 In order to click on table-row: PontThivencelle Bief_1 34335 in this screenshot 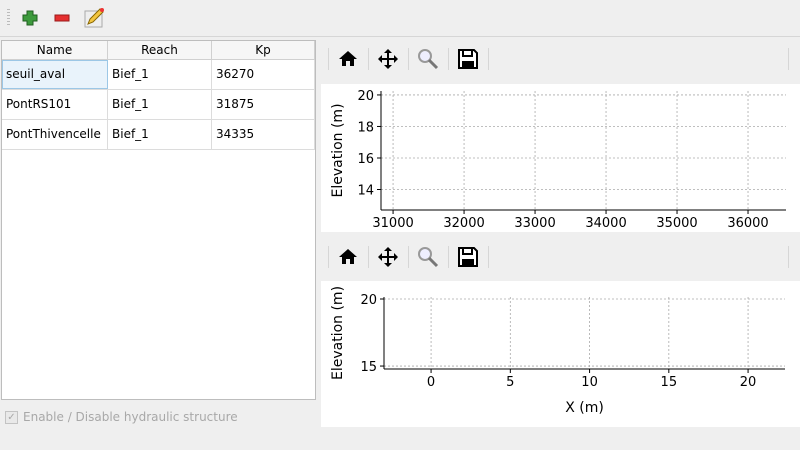, I will do `click(158, 135)`.